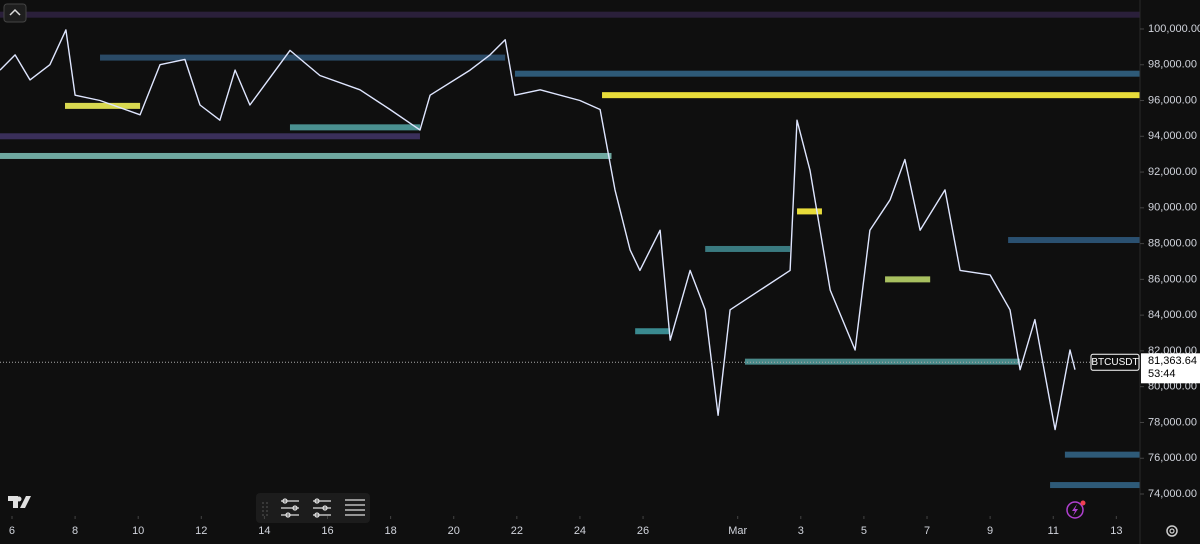 Image resolution: width=1200 pixels, height=544 pixels. What do you see at coordinates (643, 531) in the screenshot?
I see `x-tick-label: 26` at bounding box center [643, 531].